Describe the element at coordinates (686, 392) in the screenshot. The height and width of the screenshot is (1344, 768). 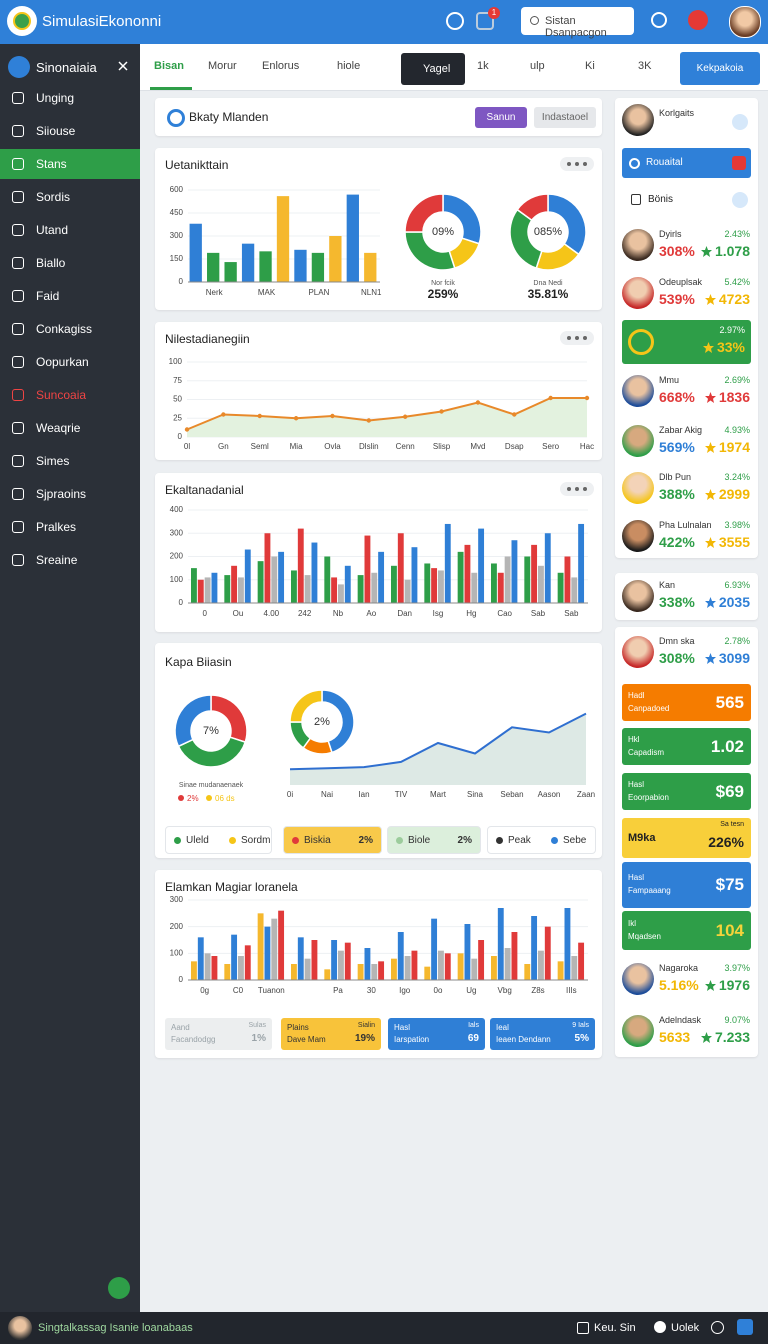
I see `person-row: Mmu 2.69% 668% 1836` at that location.